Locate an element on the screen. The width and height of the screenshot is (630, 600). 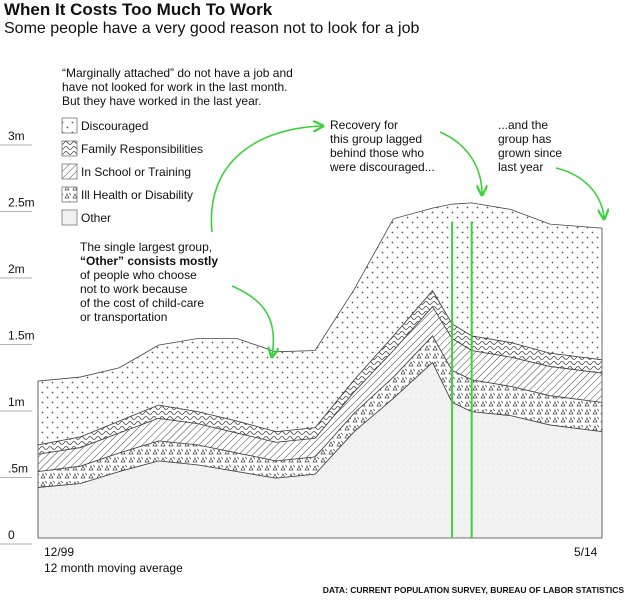
x-tick-label: 5/14 is located at coordinates (586, 552).